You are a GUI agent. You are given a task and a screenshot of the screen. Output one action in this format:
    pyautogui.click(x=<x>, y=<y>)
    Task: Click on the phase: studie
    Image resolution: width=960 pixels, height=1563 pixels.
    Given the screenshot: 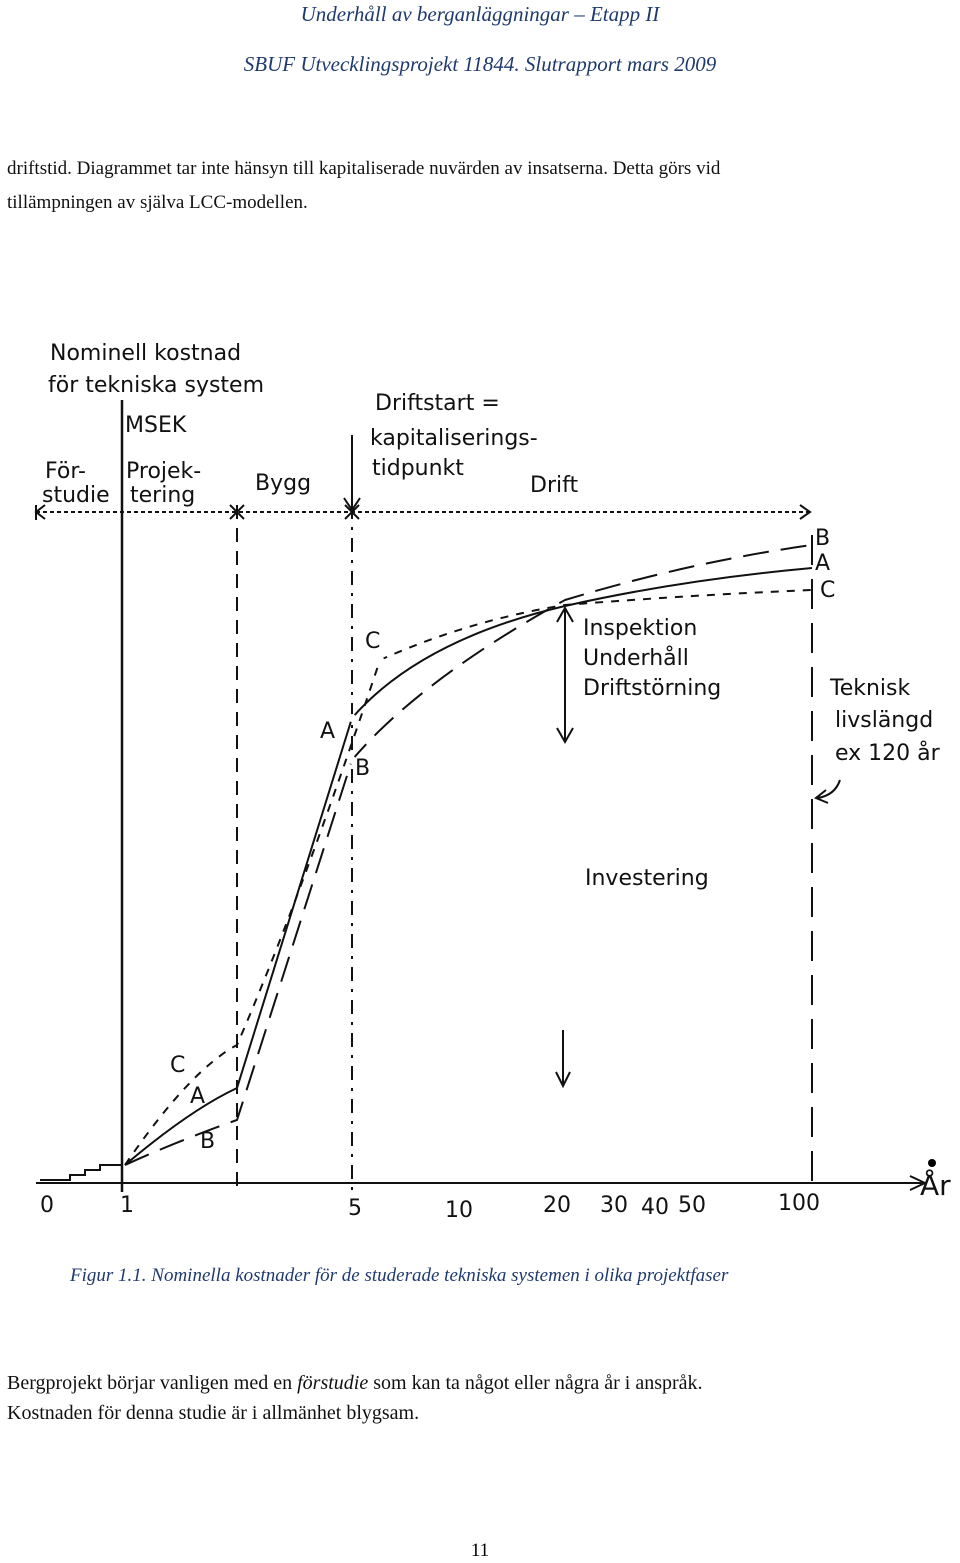 What is the action you would take?
    pyautogui.click(x=76, y=495)
    